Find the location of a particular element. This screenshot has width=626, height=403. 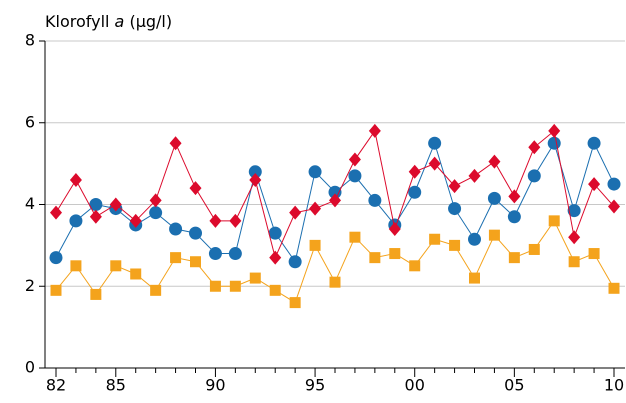

x-tick-label: 85 is located at coordinates (116, 385).